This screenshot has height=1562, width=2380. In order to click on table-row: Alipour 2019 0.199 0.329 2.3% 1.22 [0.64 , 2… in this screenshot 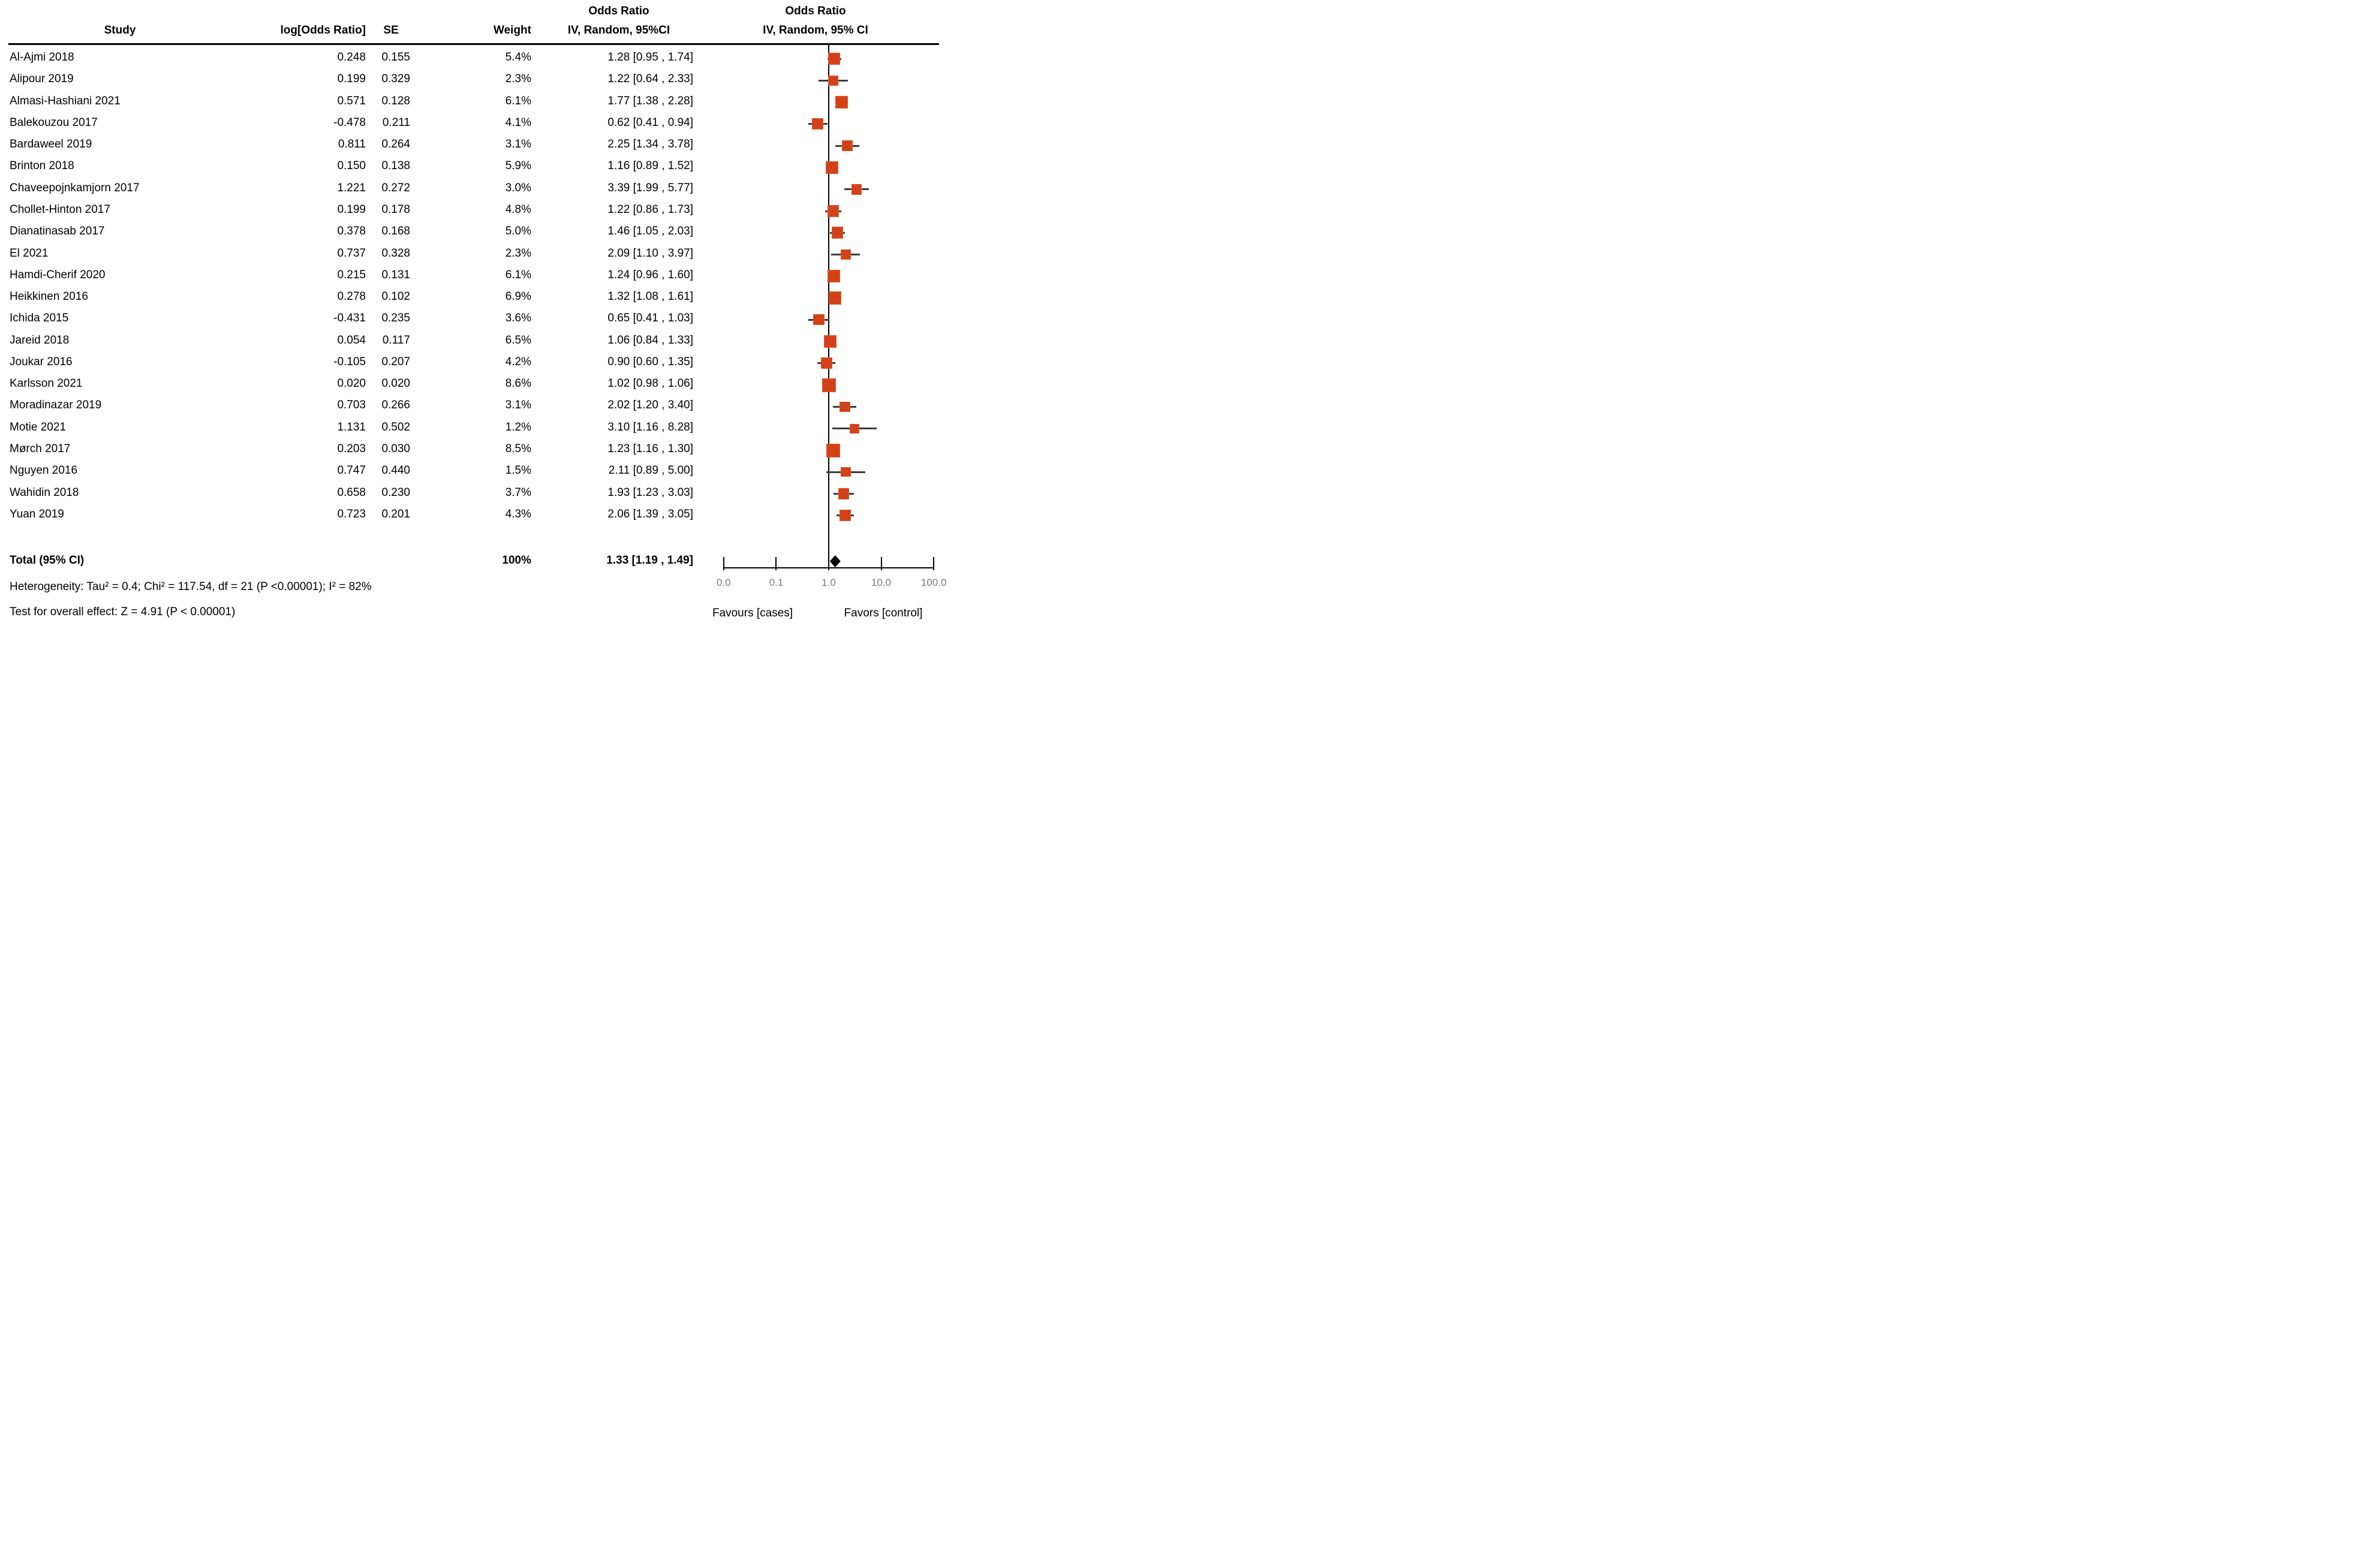, I will do `click(476, 81)`.